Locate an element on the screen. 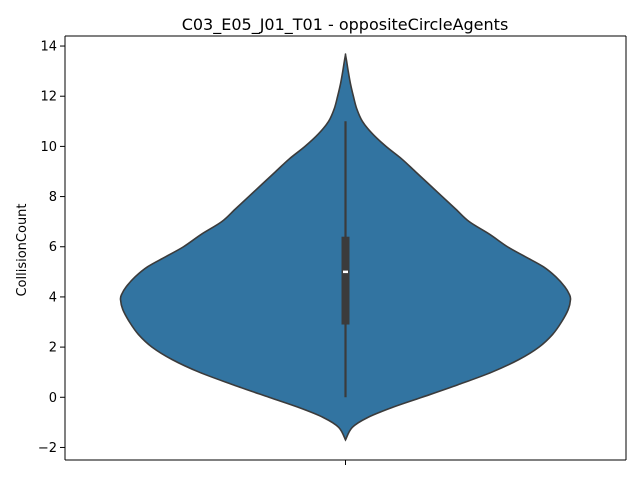 This screenshot has height=480, width=640. y-tick-label: 8 is located at coordinates (53, 197).